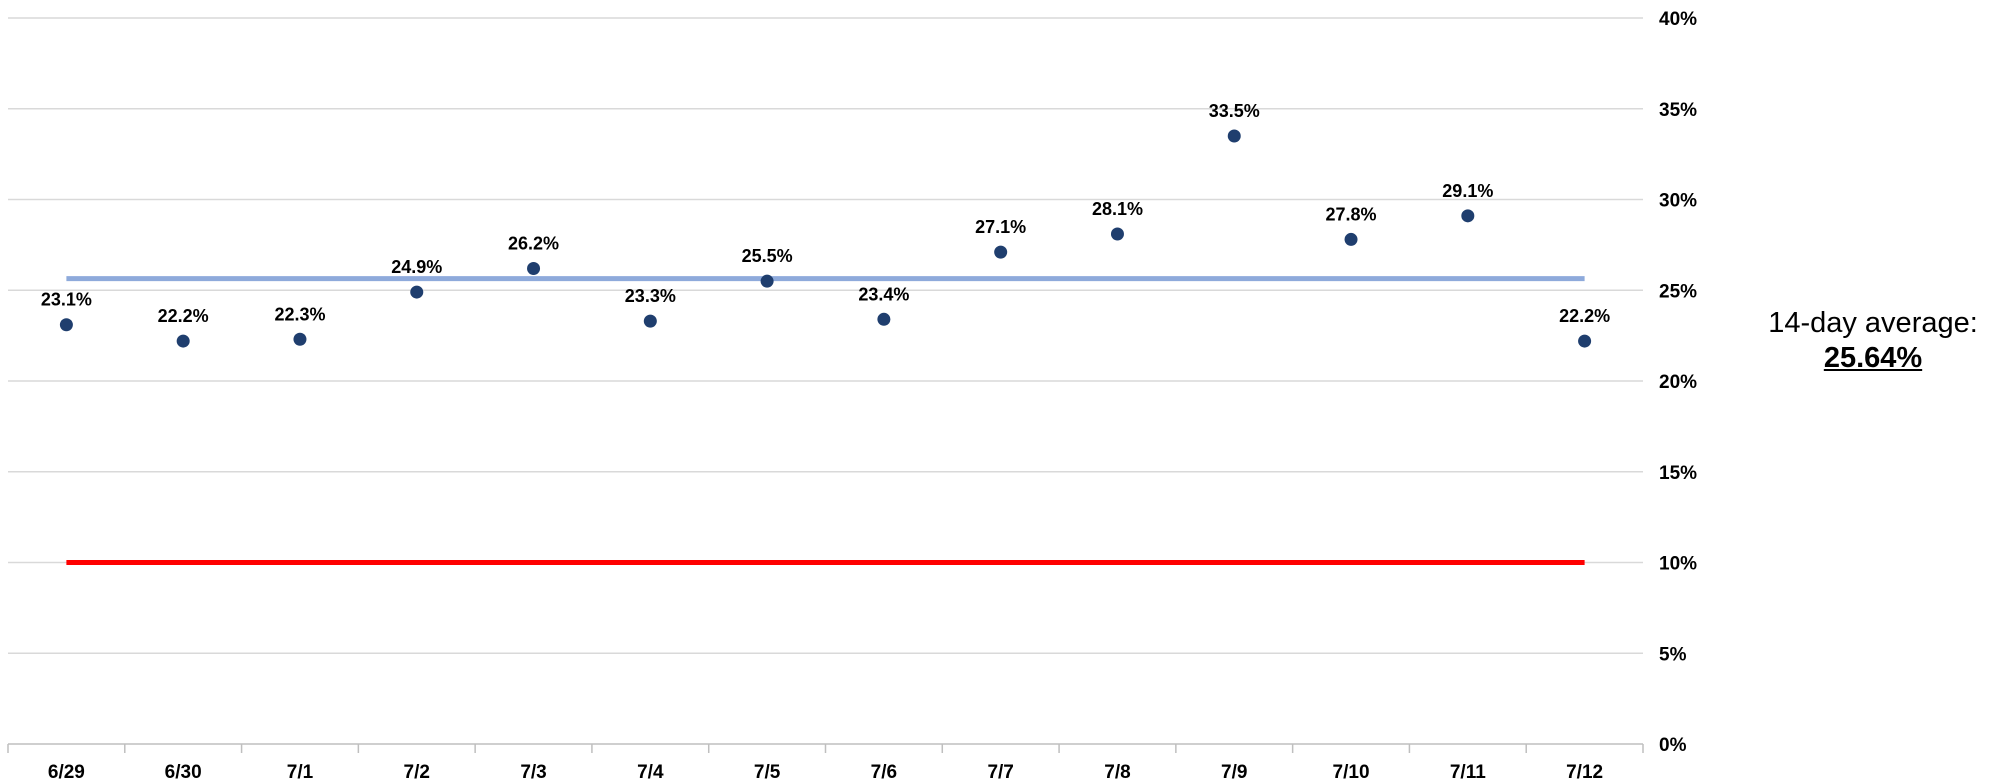 The width and height of the screenshot is (2002, 782). I want to click on x-tick-label: 7/5, so click(767, 772).